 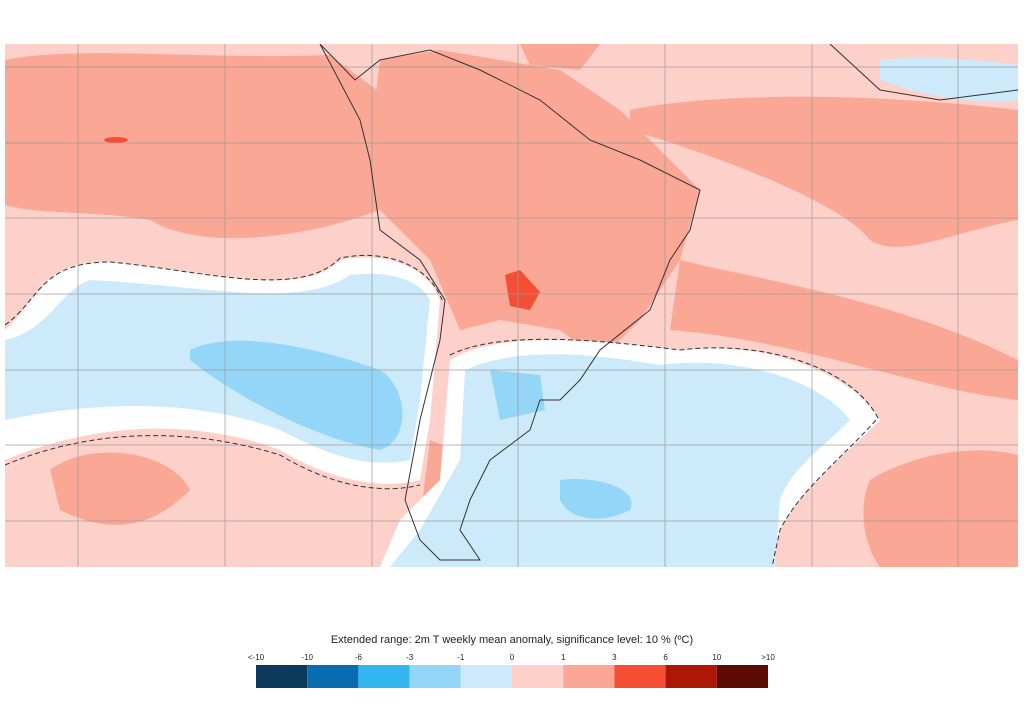 I want to click on legend: <-10 -10 -6 -3 -1 0 1 3 6 10 >10, so click(x=511, y=670).